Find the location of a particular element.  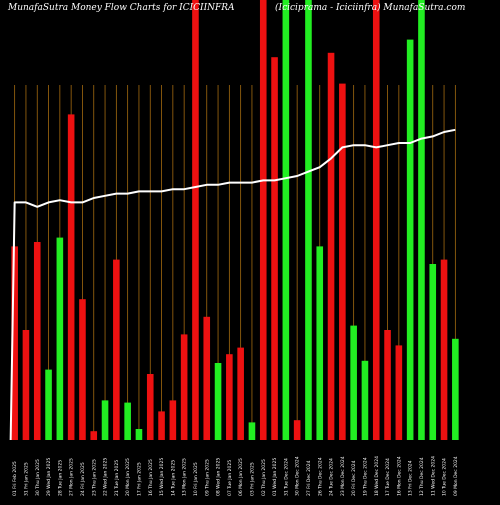

date-label: 11 Wed Dec 2024 is located at coordinates (433, 476).